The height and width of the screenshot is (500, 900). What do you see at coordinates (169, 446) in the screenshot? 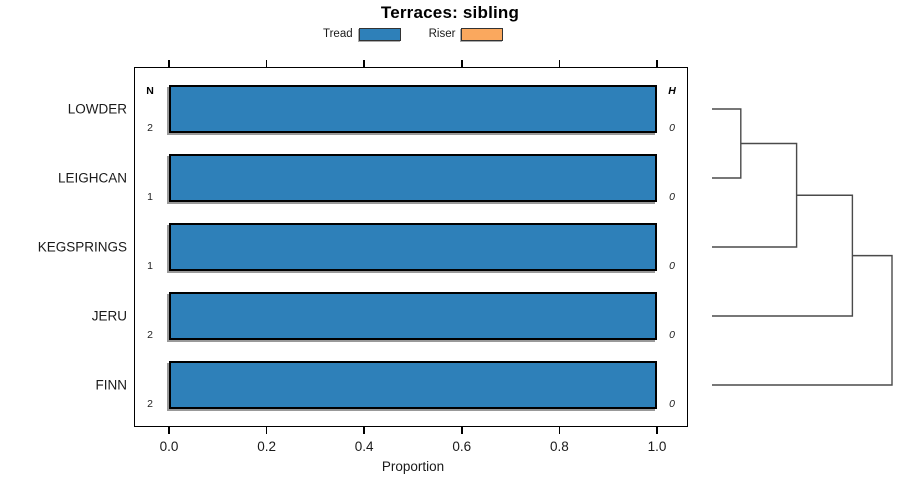
I see `x-axis-tick-label: 0.0` at bounding box center [169, 446].